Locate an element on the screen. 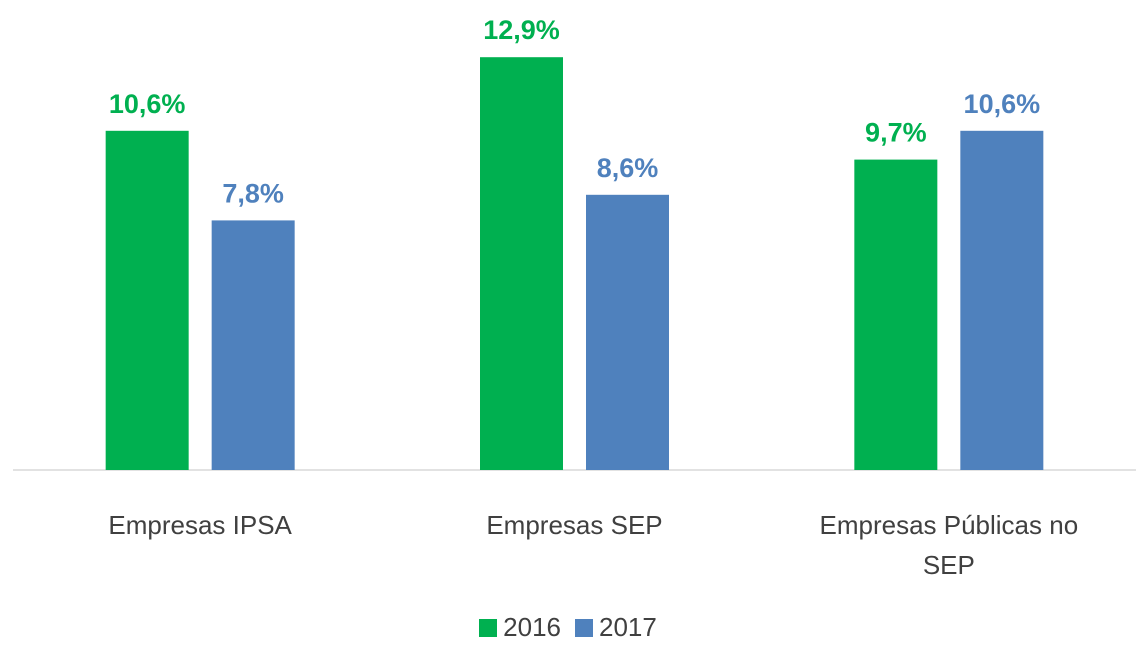 The image size is (1136, 647). legend-label: 2017 is located at coordinates (628, 627).